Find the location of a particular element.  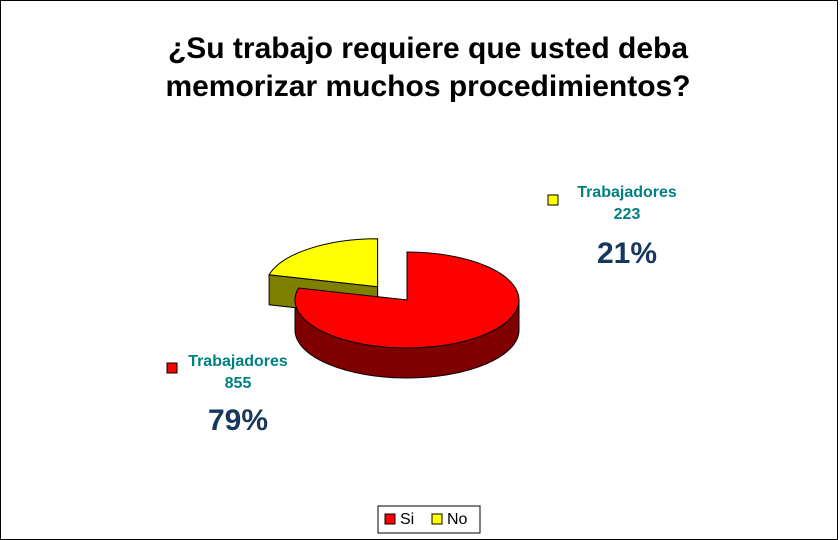

data-label-percent: 79% is located at coordinates (238, 420).